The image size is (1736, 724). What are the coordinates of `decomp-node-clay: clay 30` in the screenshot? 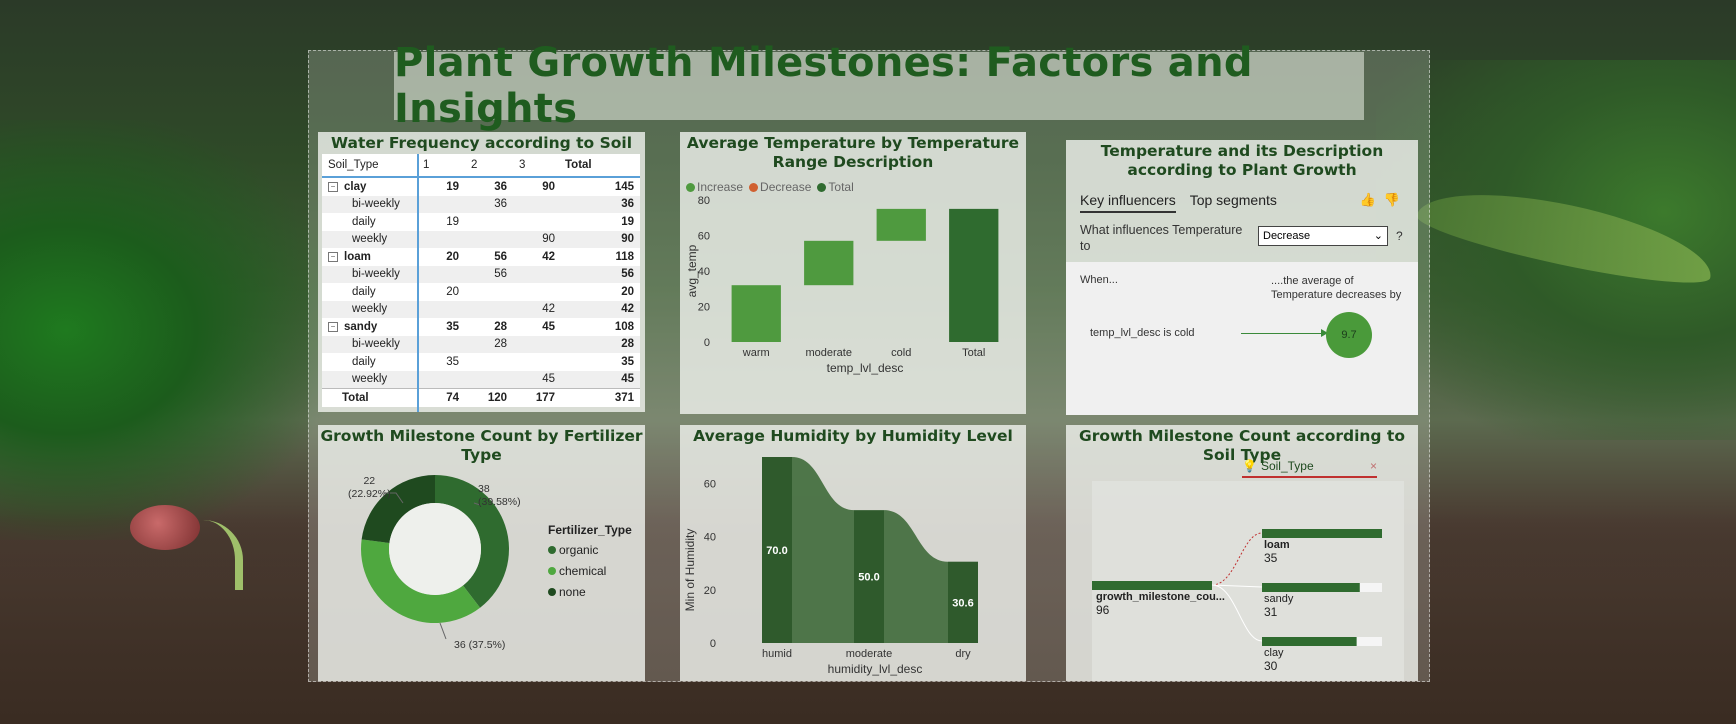 It's located at (1274, 660).